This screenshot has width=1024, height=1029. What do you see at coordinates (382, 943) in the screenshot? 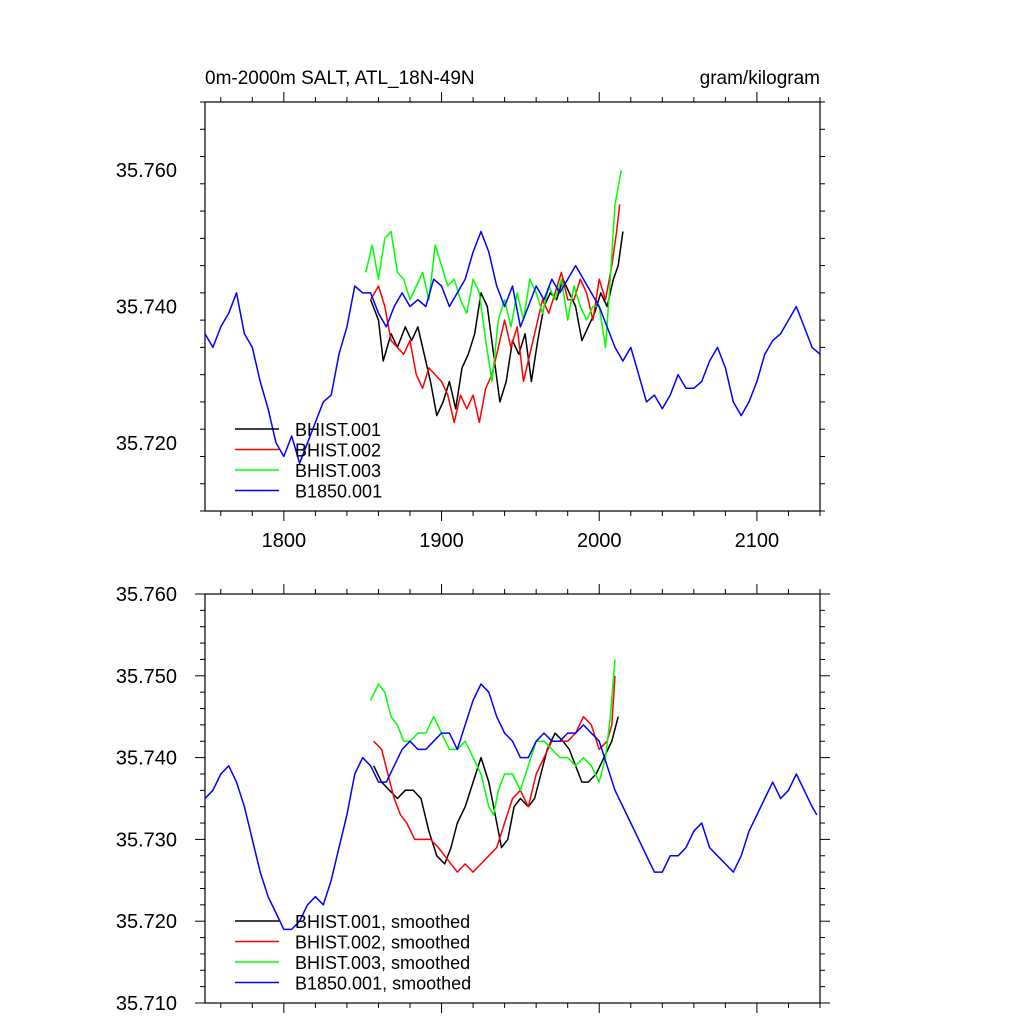
I see `legend-label: BHIST.002, smoothed` at bounding box center [382, 943].